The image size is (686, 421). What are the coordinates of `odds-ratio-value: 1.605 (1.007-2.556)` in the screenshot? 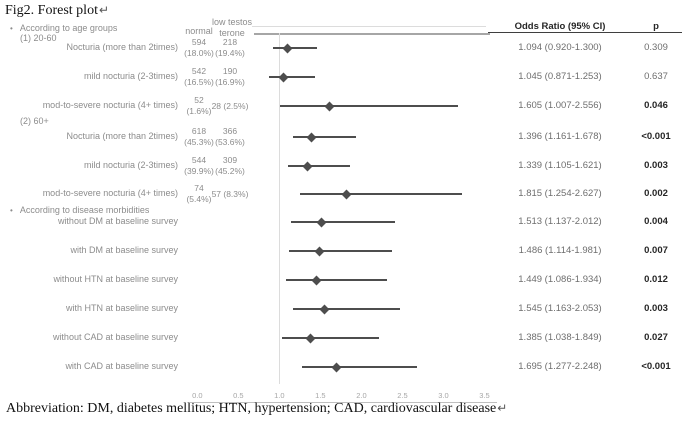 It's located at (560, 105).